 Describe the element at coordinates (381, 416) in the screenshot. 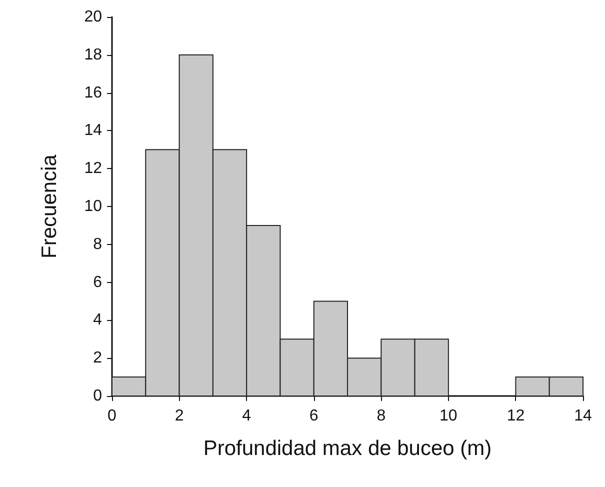

I see `x-tick-label: 8` at that location.